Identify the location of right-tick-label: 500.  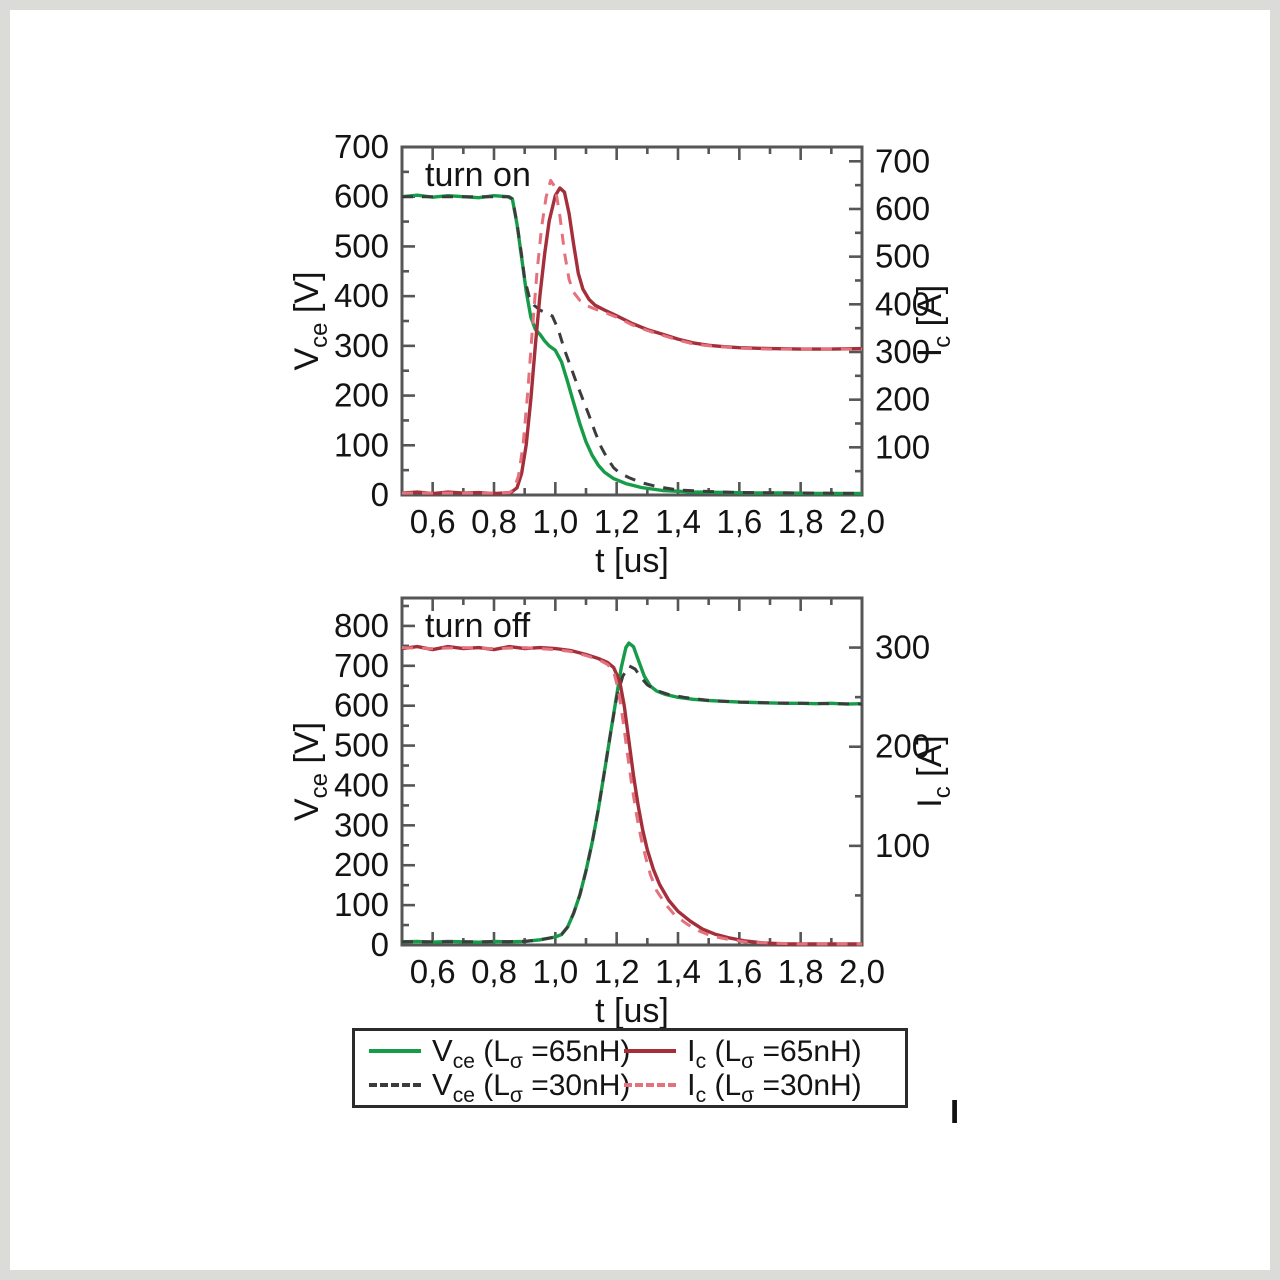
(902, 256).